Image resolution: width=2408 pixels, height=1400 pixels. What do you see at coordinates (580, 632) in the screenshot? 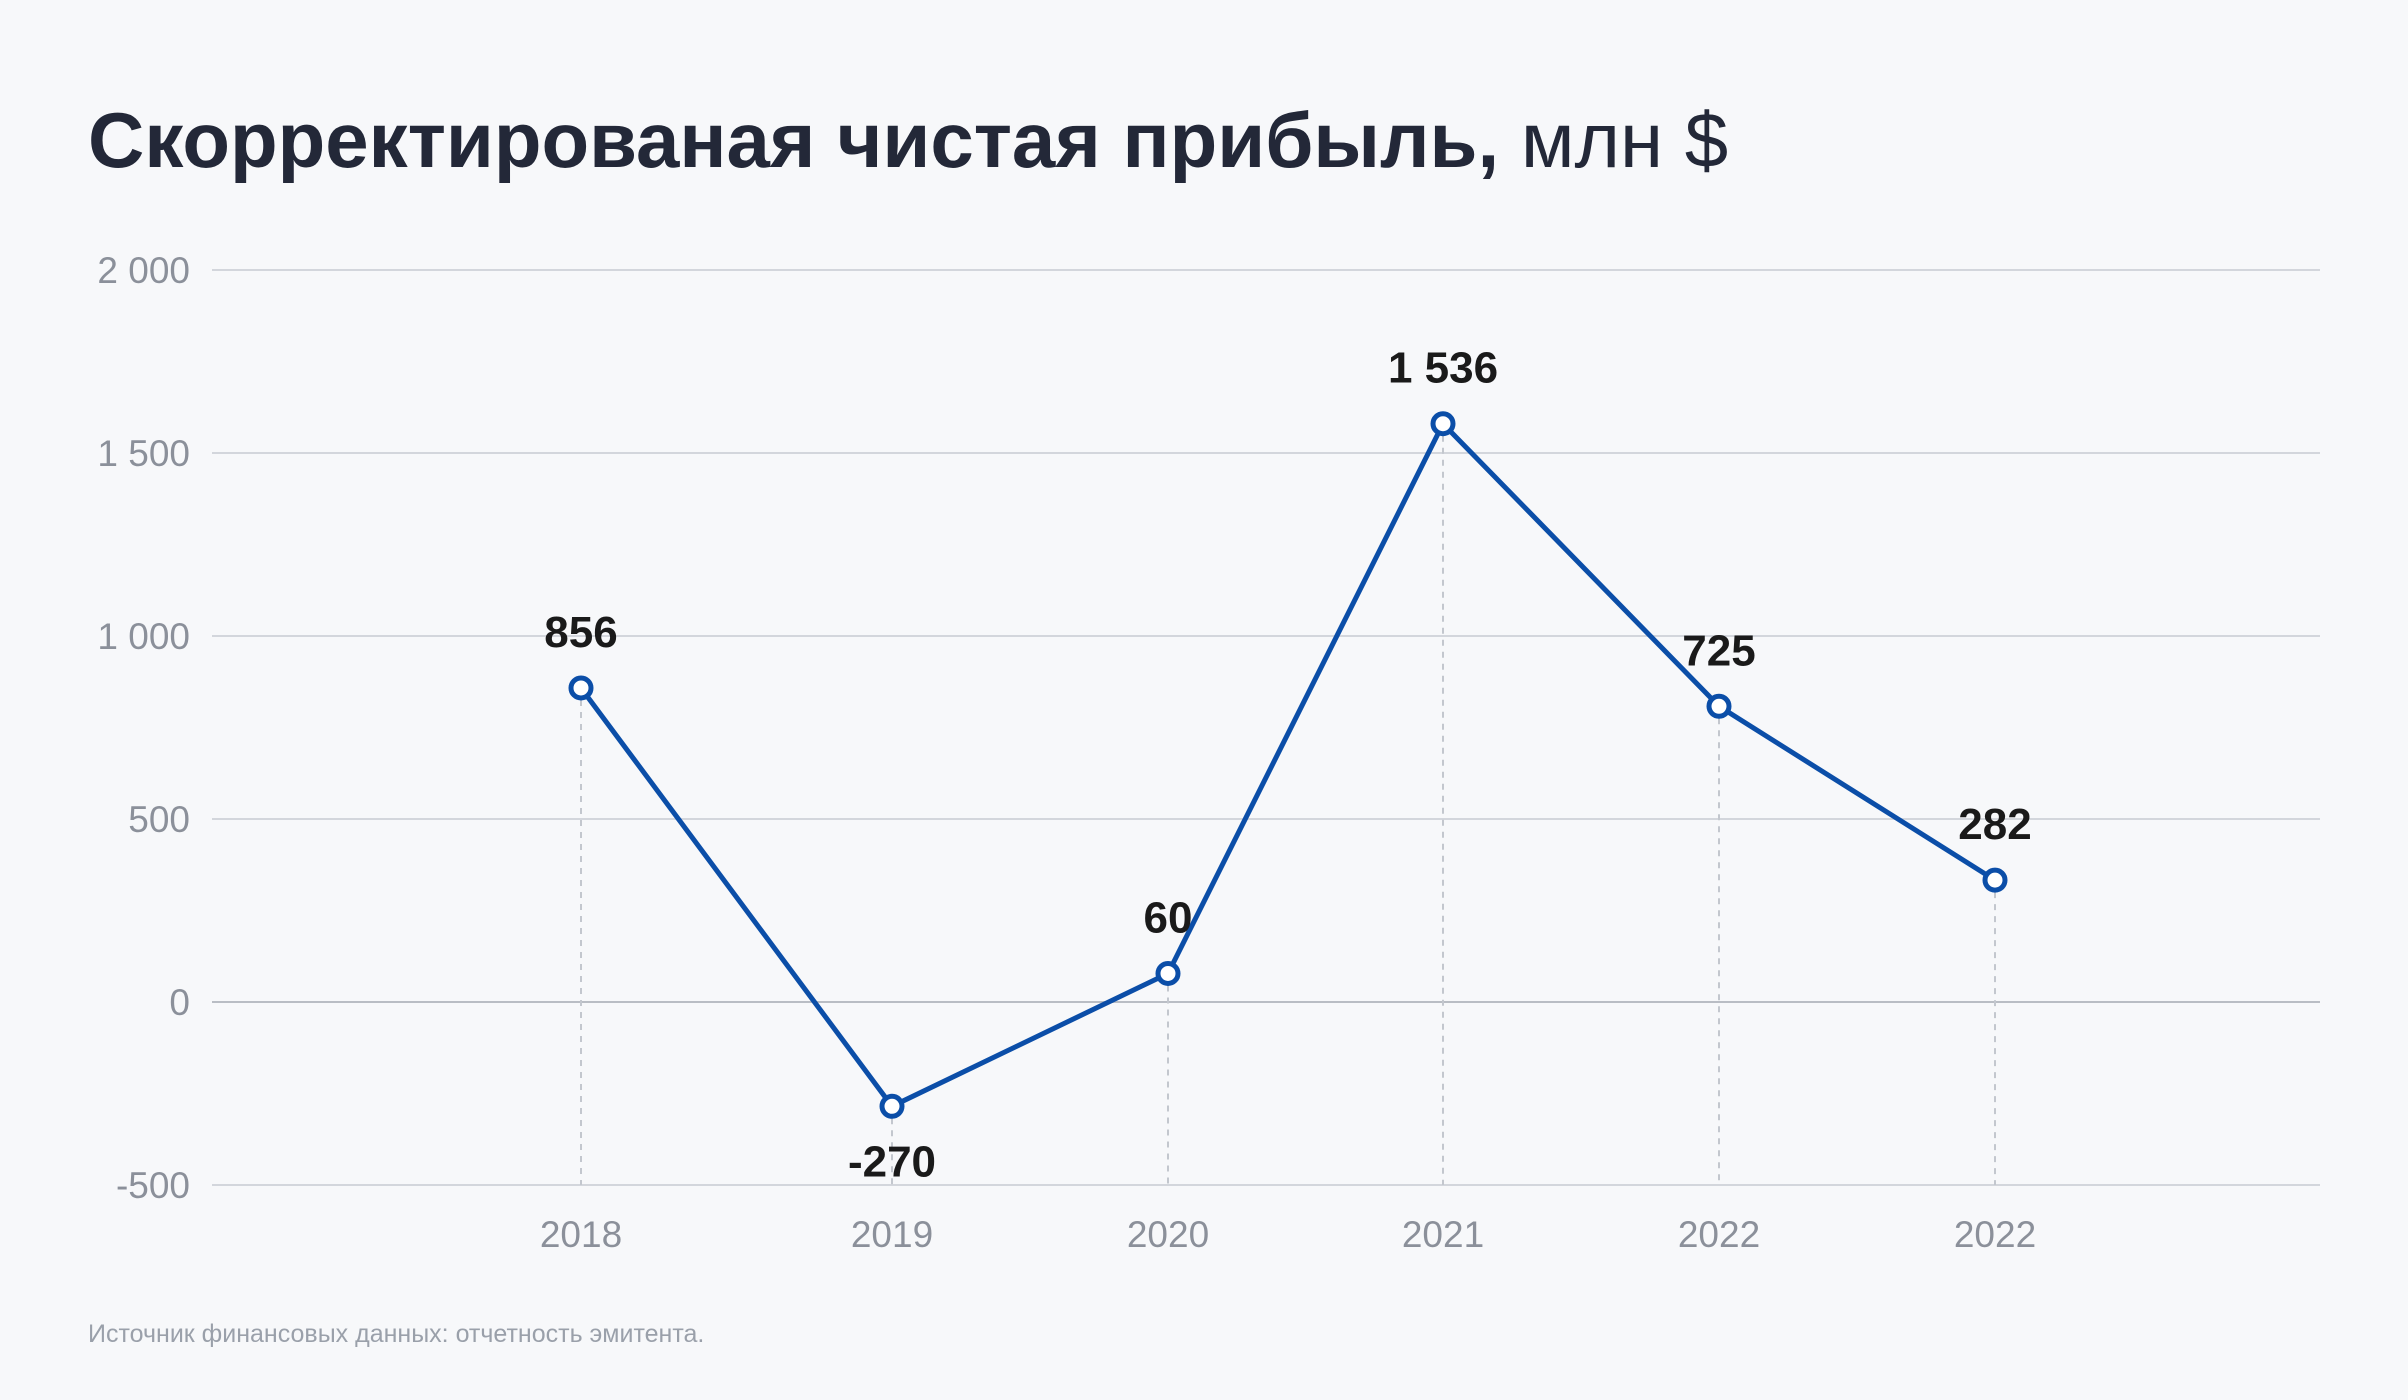
I see `data-label: 856` at bounding box center [580, 632].